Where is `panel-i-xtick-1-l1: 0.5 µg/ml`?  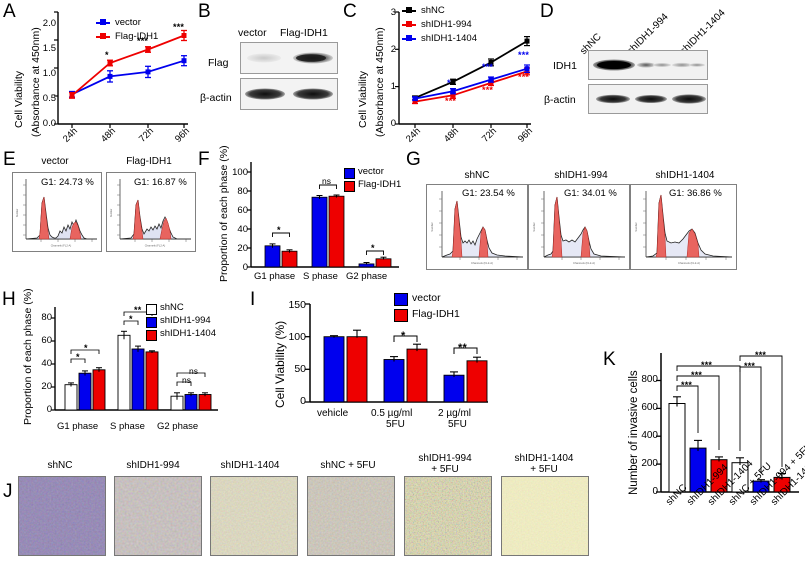
panel-i-xtick-1-l1: 0.5 µg/ml is located at coordinates (392, 413).